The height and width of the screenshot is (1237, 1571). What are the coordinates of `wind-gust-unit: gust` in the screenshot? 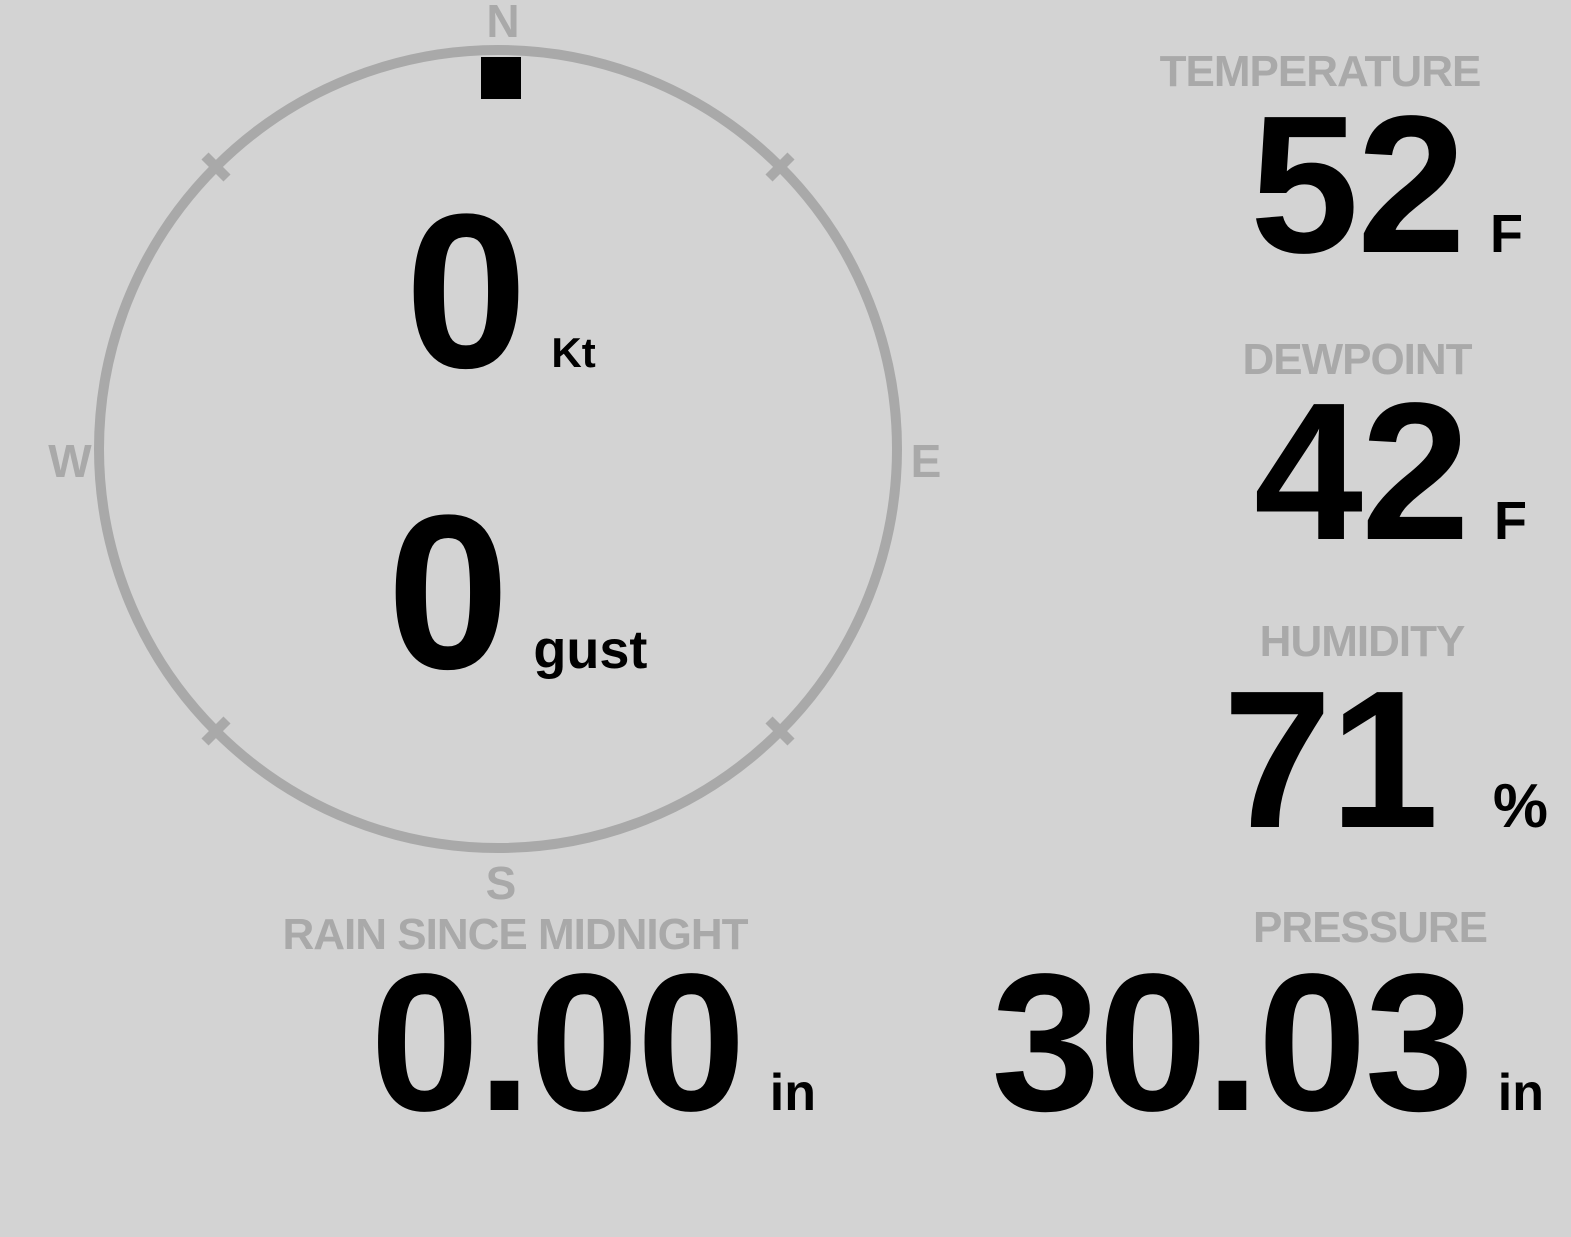 It's located at (590, 650).